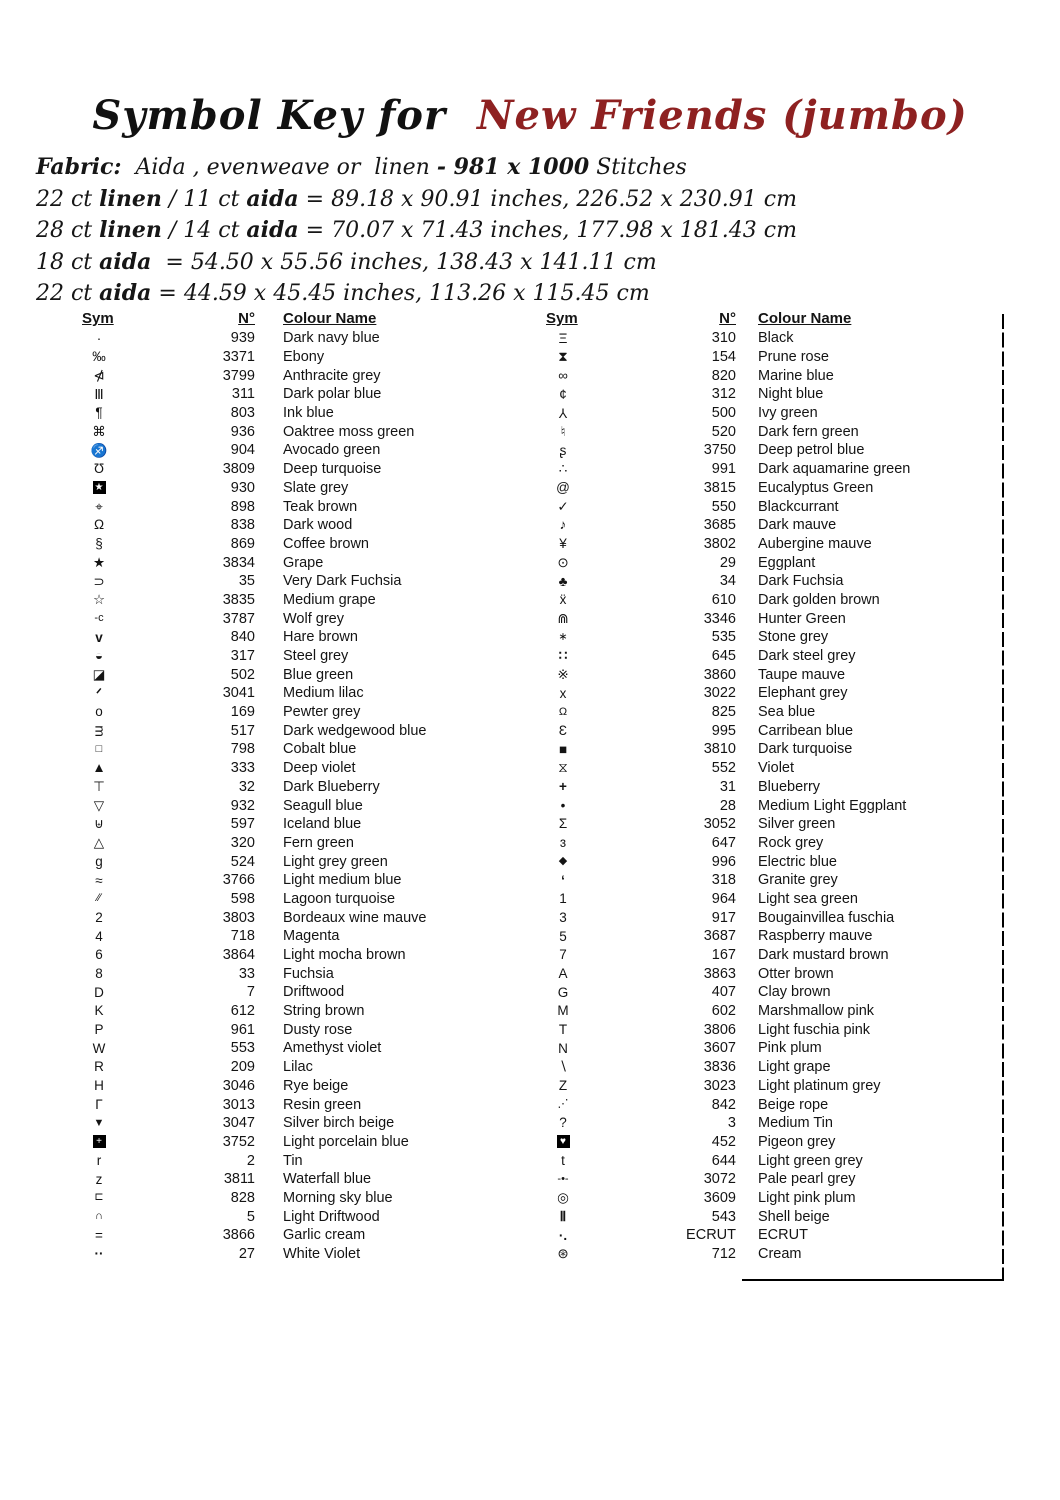  I want to click on table-row: ⊎ 597 Iceland blue, so click(283, 824).